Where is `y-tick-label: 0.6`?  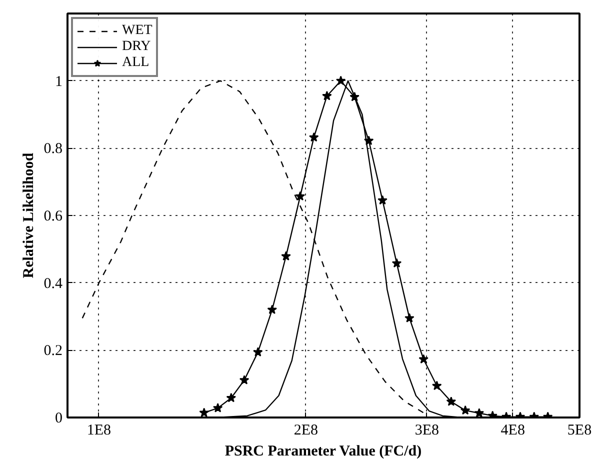 y-tick-label: 0.6 is located at coordinates (53, 216).